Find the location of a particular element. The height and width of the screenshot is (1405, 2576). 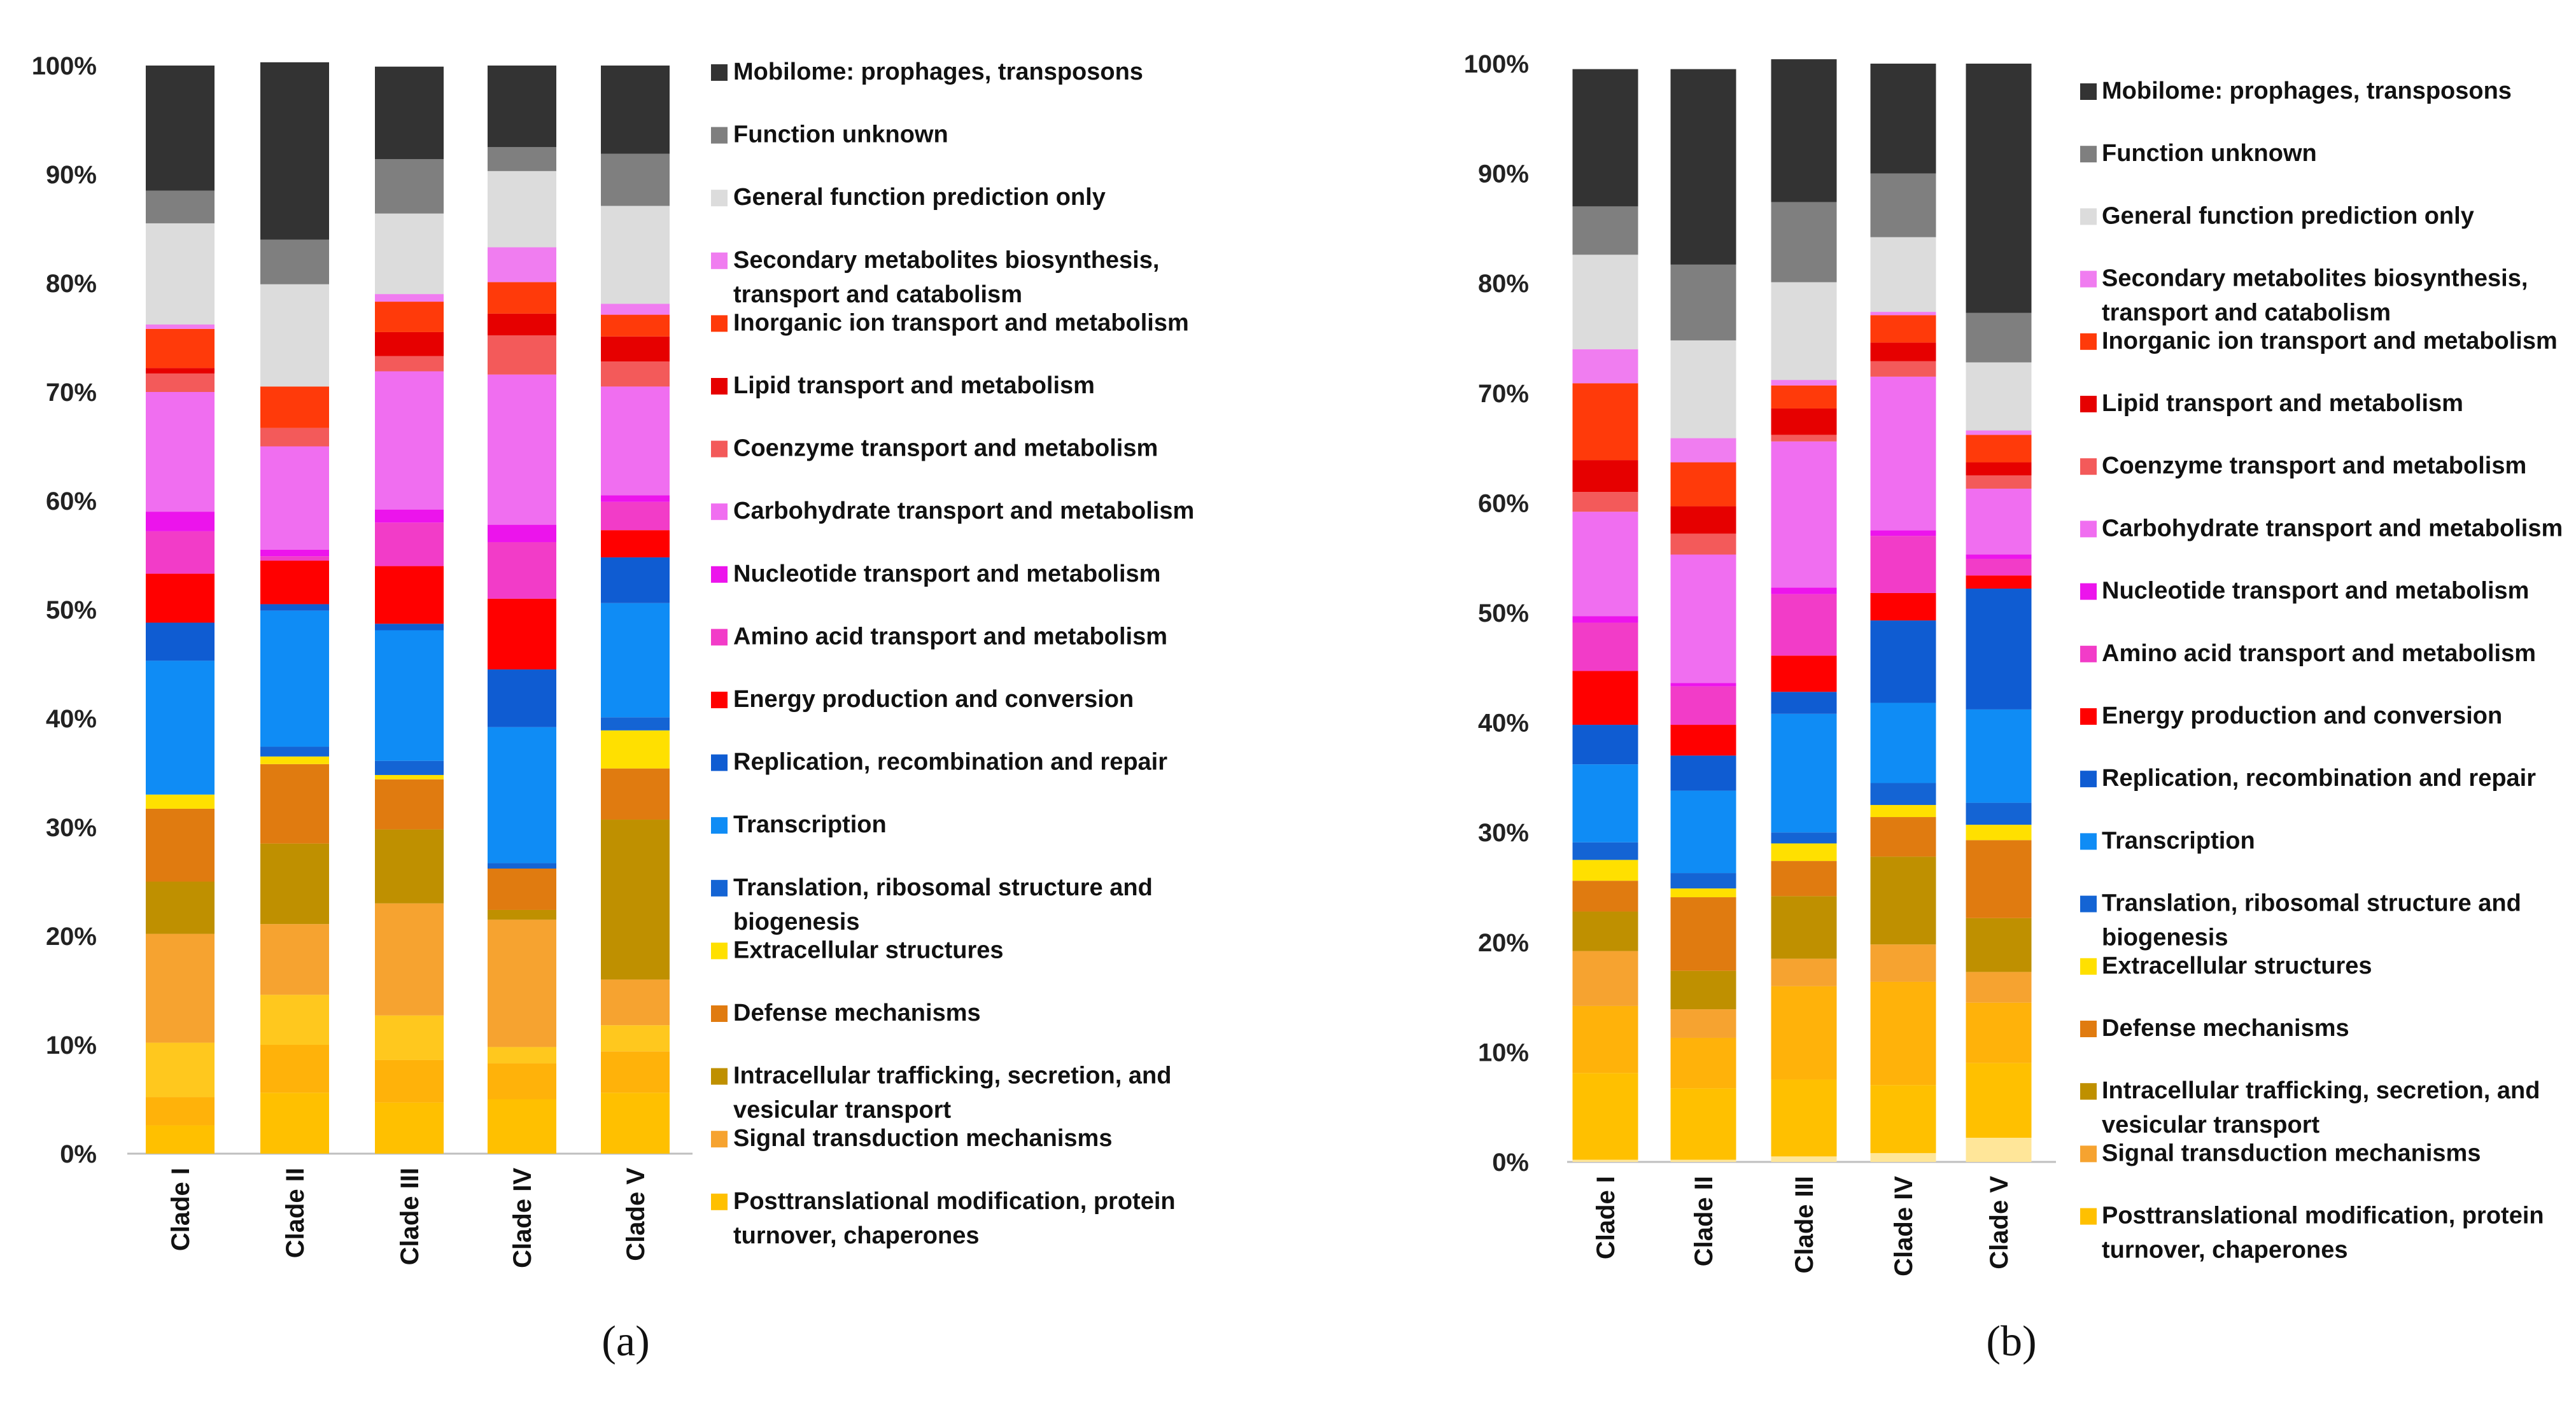

legend-entry-replication-recombination-and-repair: Replication, recombination and repair is located at coordinates (2319, 778).